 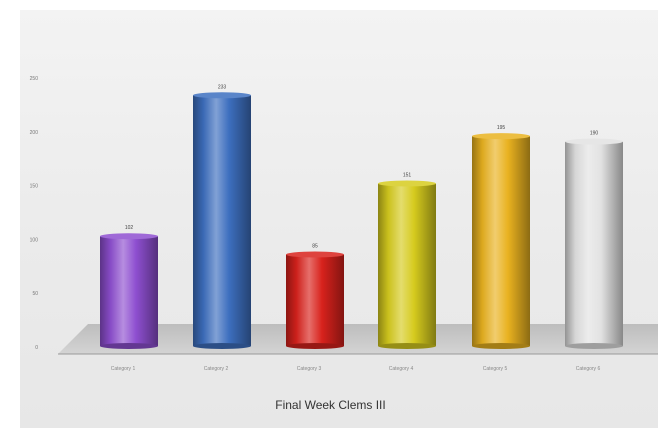 I want to click on y-tick-label: 50, so click(x=35, y=294).